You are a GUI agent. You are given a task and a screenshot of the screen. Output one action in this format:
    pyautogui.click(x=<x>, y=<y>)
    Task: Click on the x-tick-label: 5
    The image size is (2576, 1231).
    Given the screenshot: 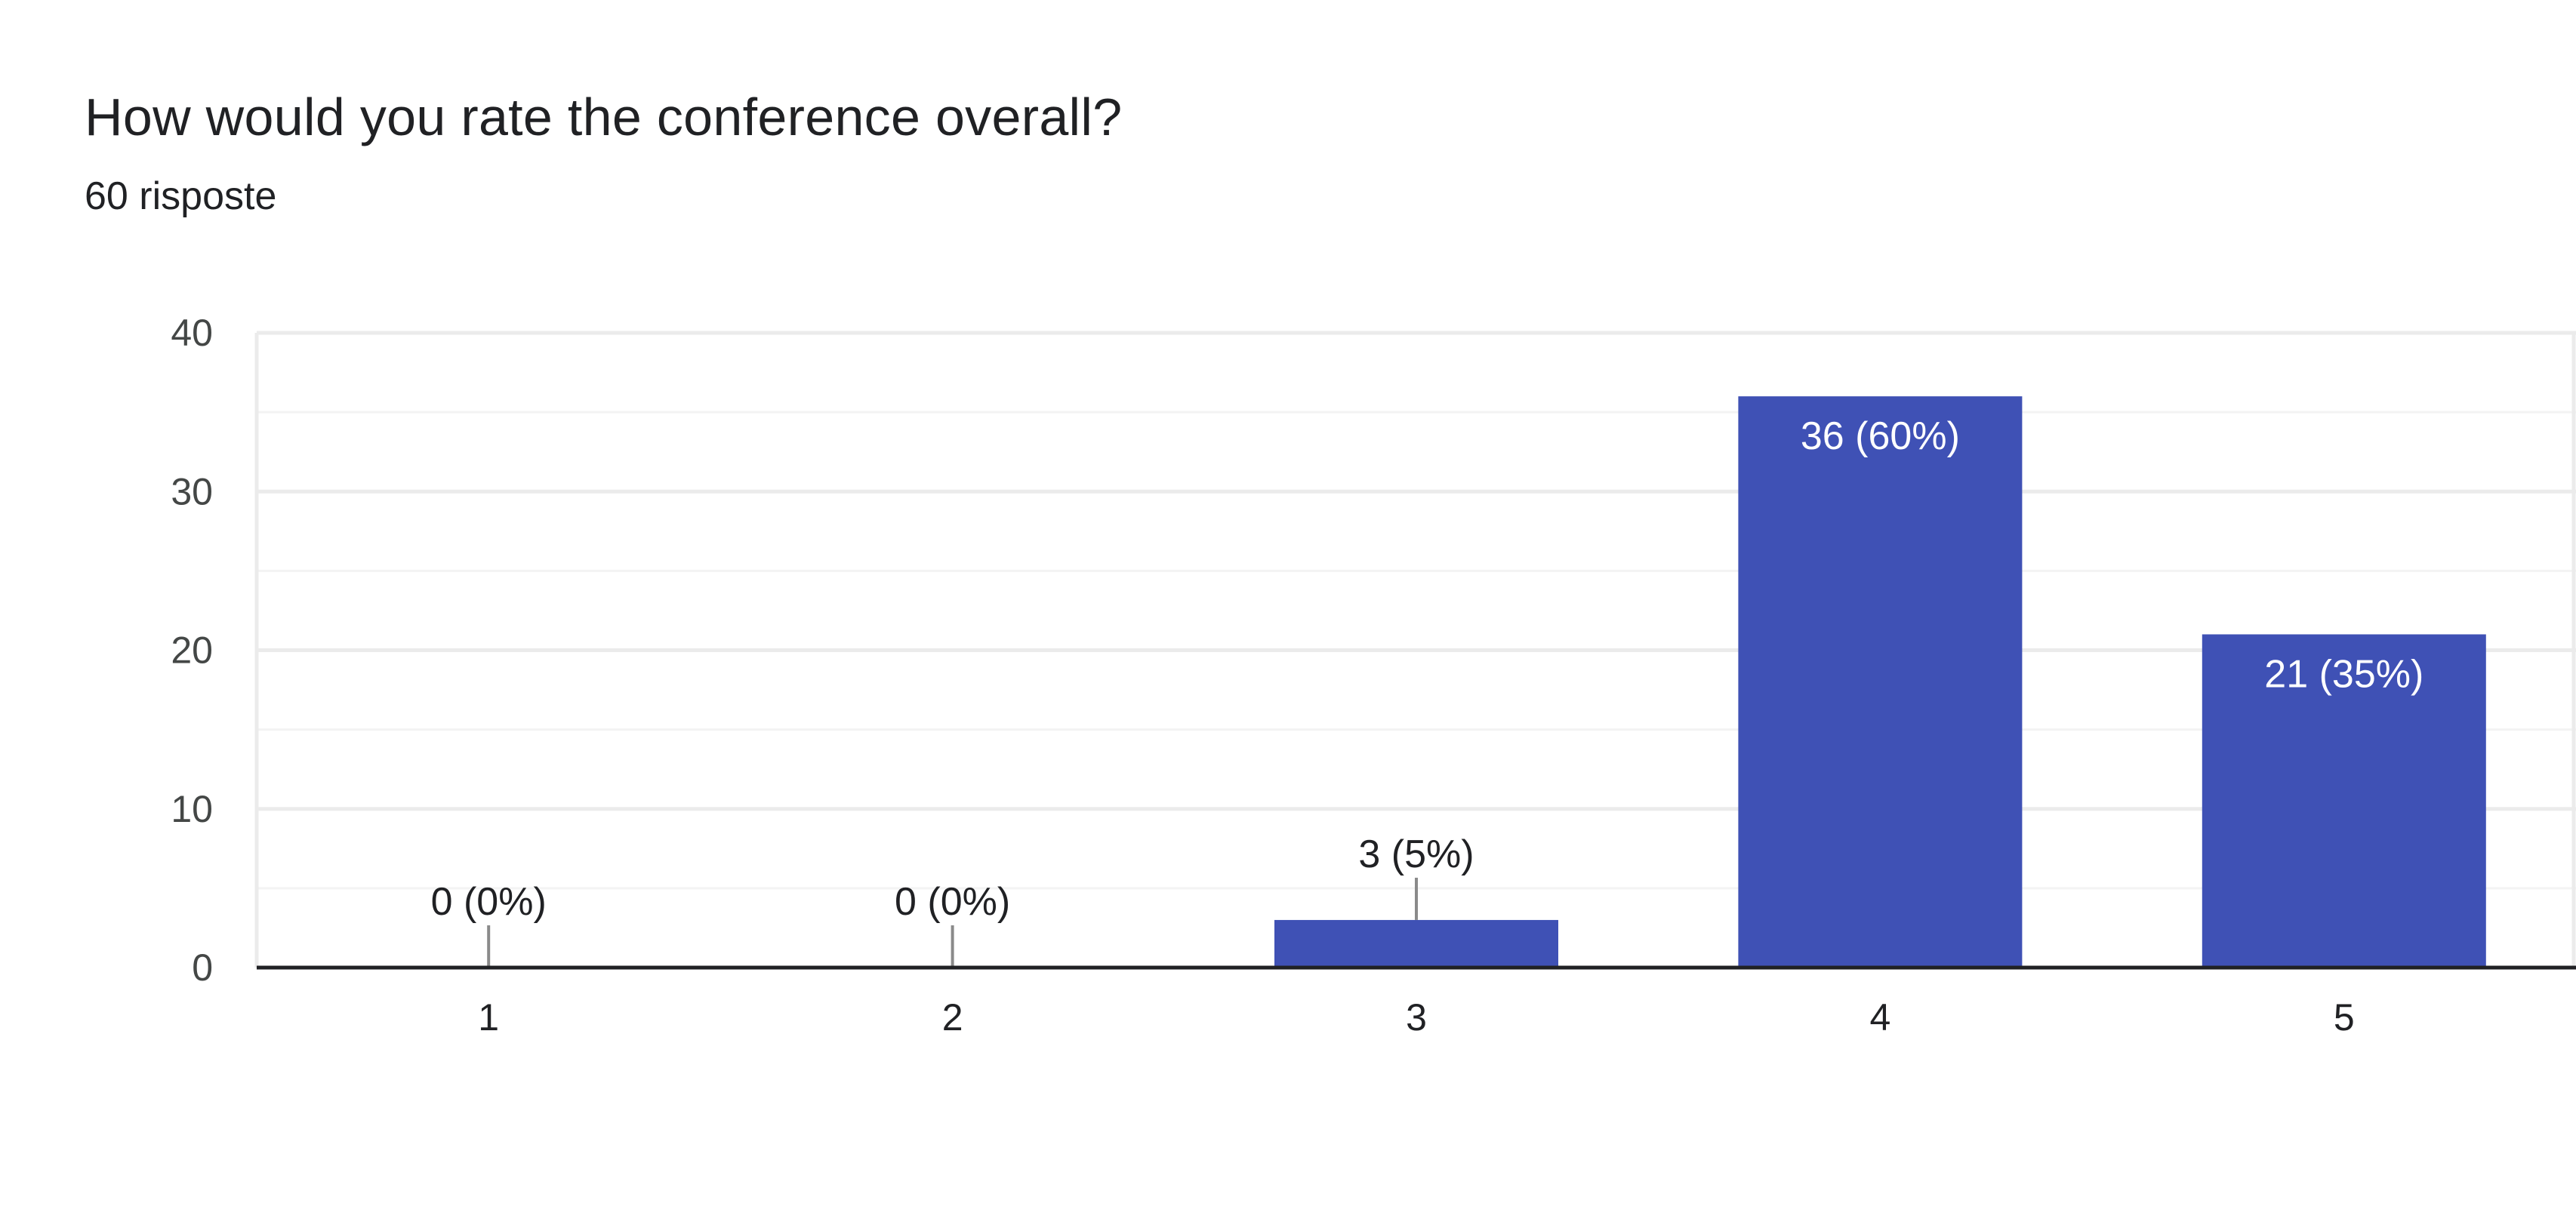 What is the action you would take?
    pyautogui.click(x=2344, y=1017)
    